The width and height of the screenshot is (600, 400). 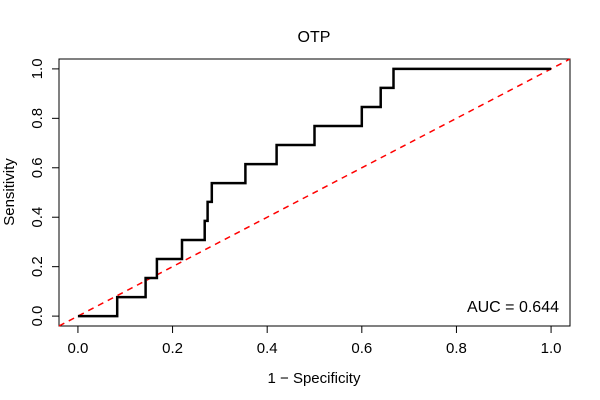 I want to click on y-tick-label: 0.8, so click(x=37, y=118).